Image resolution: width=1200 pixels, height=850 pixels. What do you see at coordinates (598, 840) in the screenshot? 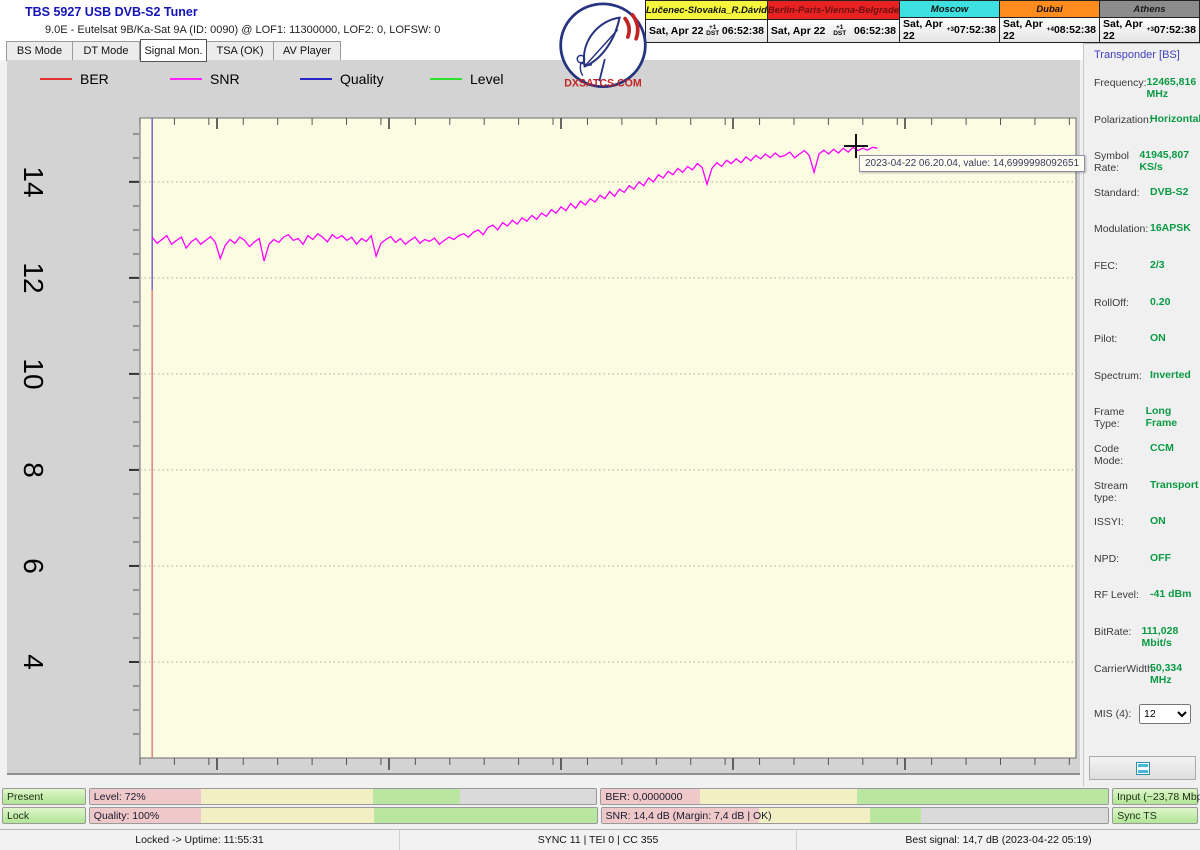
I see `sync-status: SYNC 11 | TEI 0 | CC 355` at bounding box center [598, 840].